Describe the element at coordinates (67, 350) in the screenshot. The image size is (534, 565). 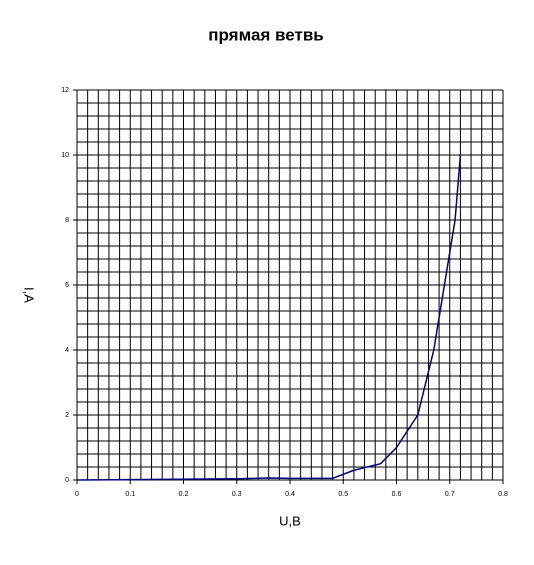
I see `y-tick-label: 4` at that location.